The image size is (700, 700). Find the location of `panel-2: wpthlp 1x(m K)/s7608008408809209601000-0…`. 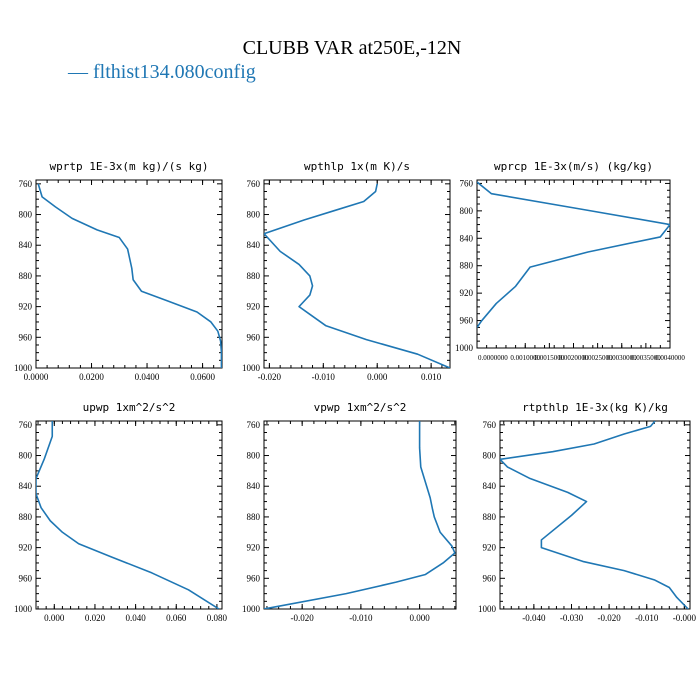

panel-2: wpthlp 1x(m K)/s7608008408809209601000-0… is located at coordinates (346, 271).